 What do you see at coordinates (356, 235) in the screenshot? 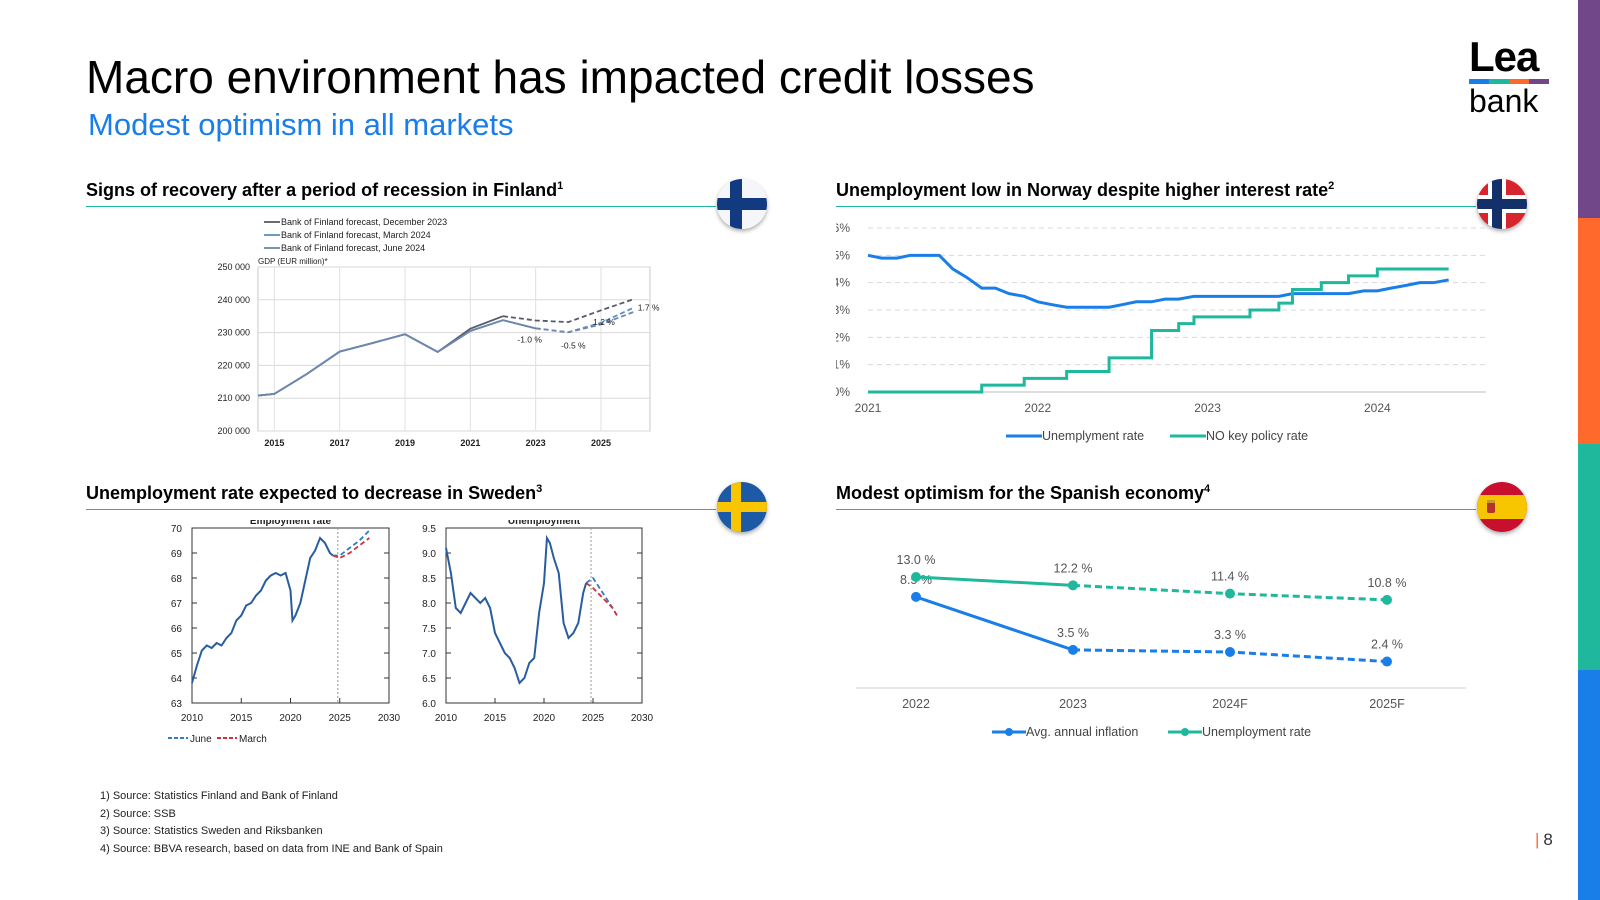
I see `legend-label: Bank of Finland forecast, March 2024` at bounding box center [356, 235].